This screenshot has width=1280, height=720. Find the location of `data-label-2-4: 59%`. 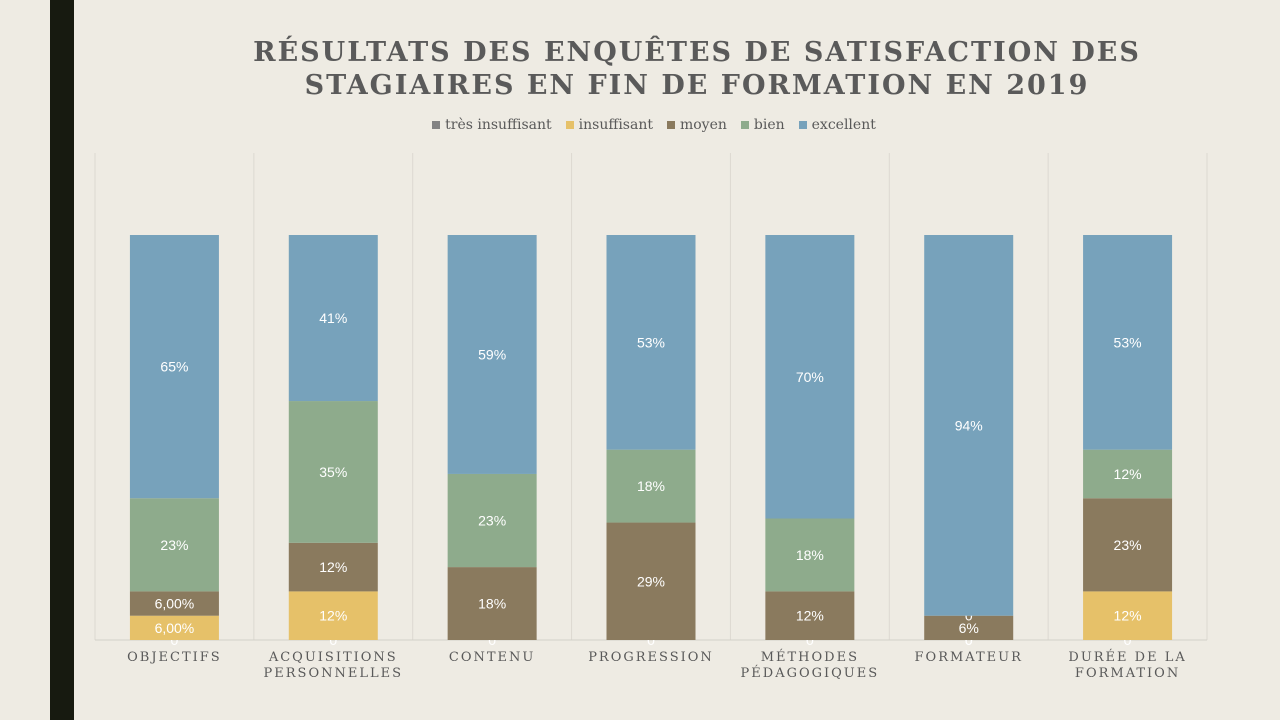

data-label-2-4: 59% is located at coordinates (492, 354).